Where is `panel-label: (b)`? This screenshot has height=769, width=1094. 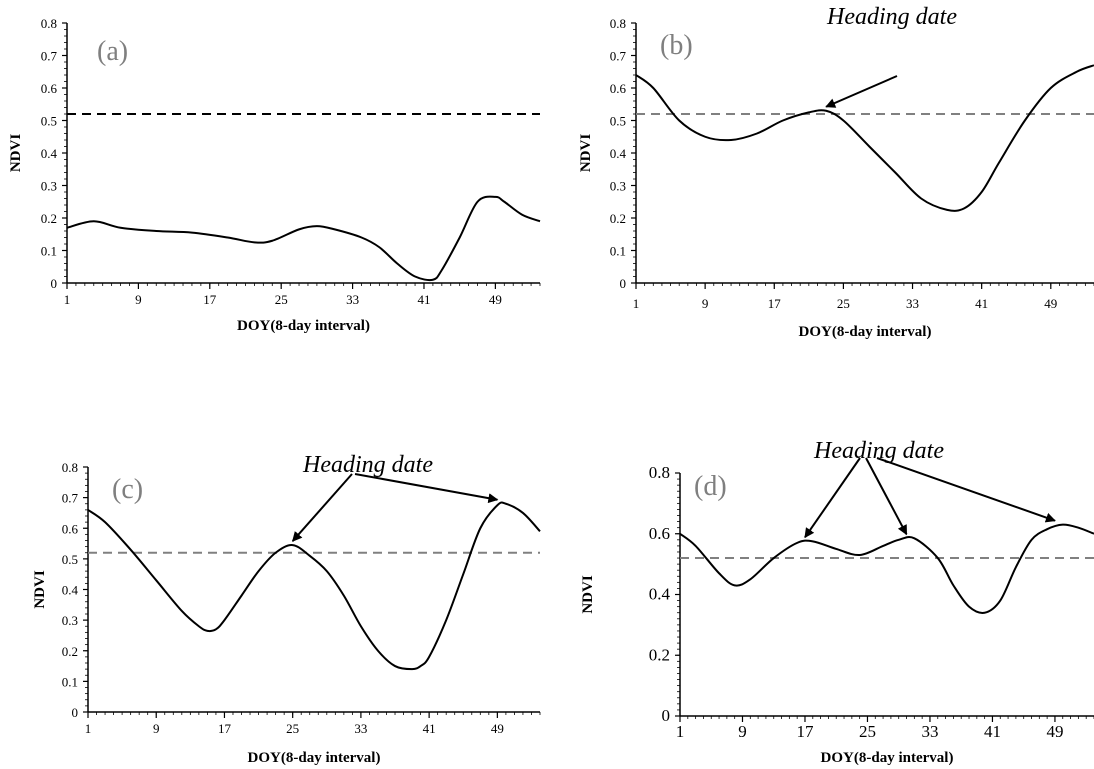
panel-label: (b) is located at coordinates (676, 45).